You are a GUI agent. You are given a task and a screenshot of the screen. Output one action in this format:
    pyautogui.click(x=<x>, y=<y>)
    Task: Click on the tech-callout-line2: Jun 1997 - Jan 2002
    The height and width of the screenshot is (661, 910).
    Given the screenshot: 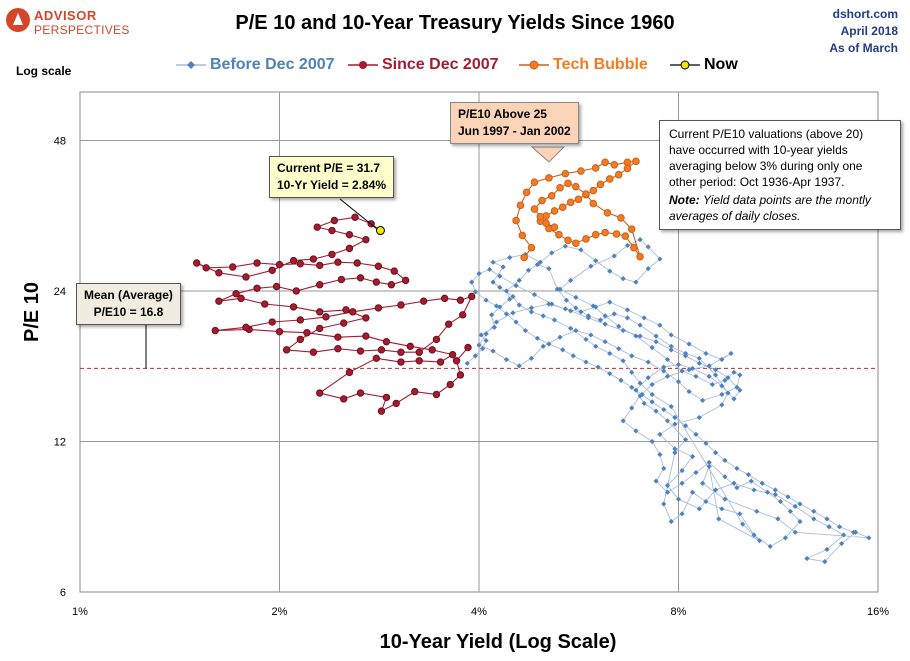 What is the action you would take?
    pyautogui.click(x=514, y=131)
    